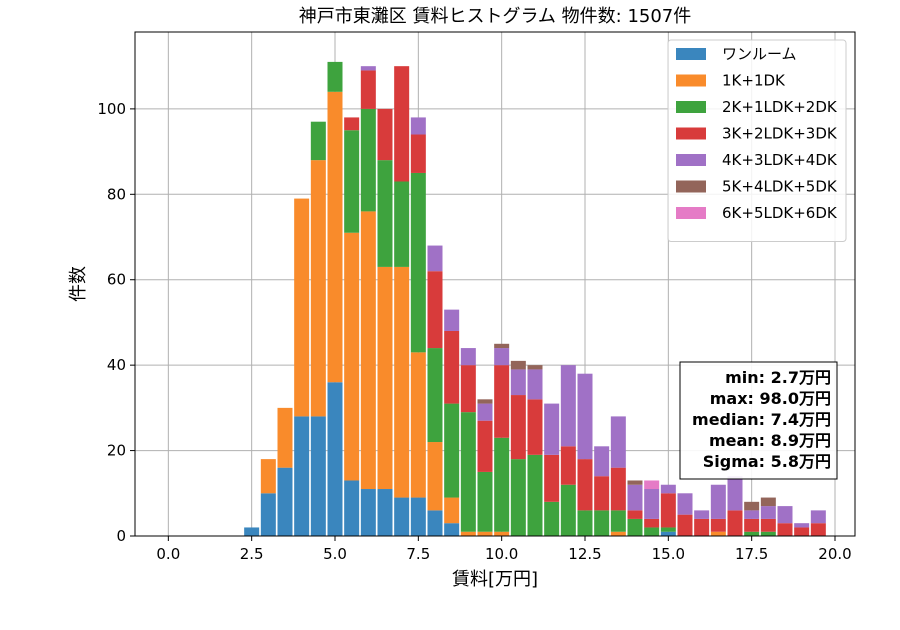 Image resolution: width=900 pixels, height=630 pixels. What do you see at coordinates (761, 419) in the screenshot?
I see `stats-line: median: 7.4万円` at bounding box center [761, 419].